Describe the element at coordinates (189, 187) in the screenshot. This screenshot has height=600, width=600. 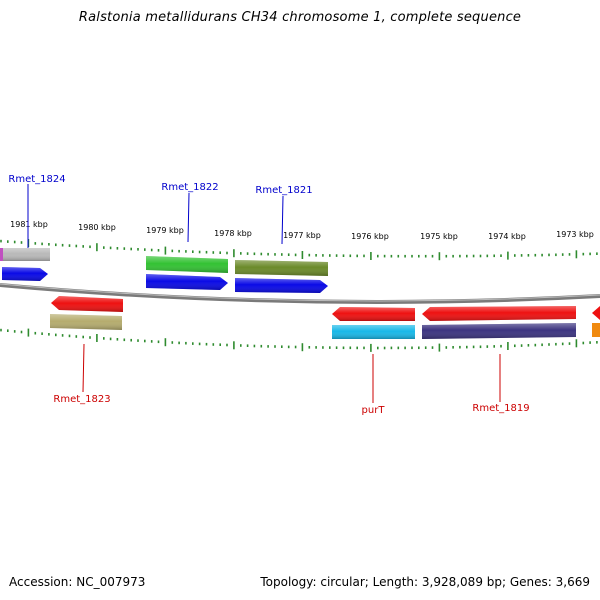
I see `gene-label-rmet-1822: Rmet_1822` at that location.